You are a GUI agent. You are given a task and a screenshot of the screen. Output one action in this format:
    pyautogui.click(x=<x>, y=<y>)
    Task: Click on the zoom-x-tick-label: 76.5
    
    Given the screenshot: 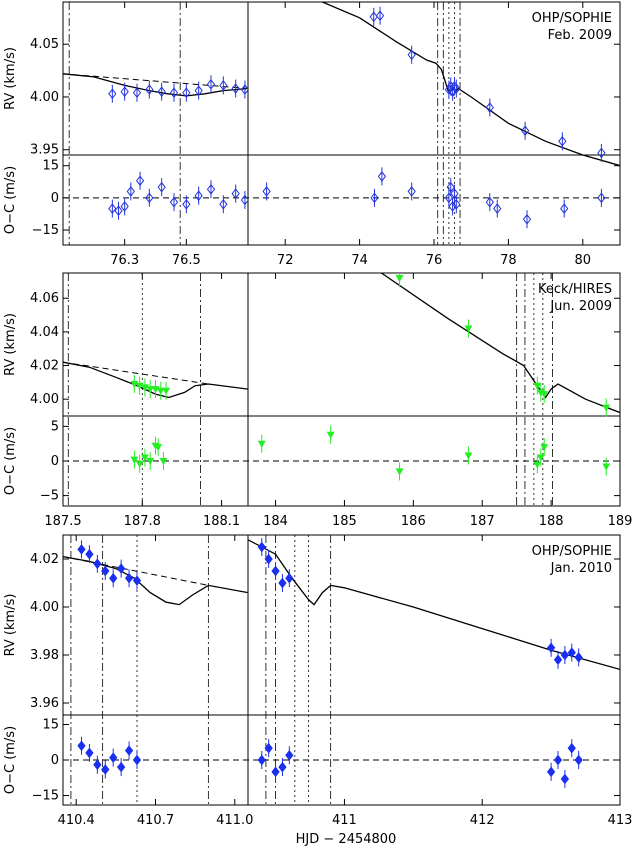 What is the action you would take?
    pyautogui.click(x=186, y=260)
    